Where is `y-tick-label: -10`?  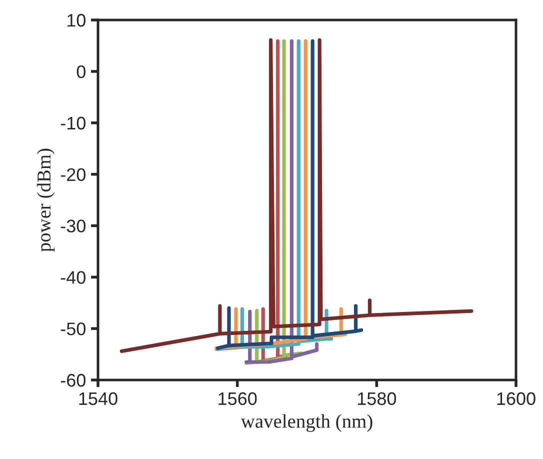
y-tick-label: -10 is located at coordinates (73, 123).